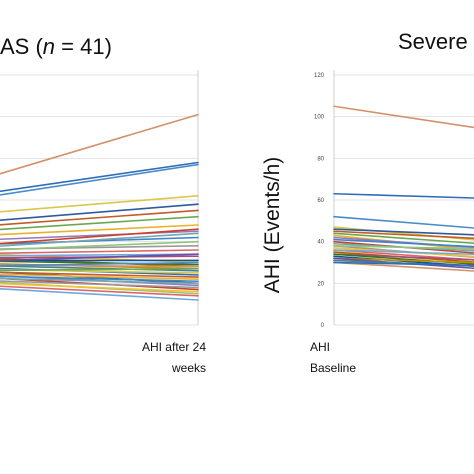 This screenshot has height=474, width=474. I want to click on y-tick-label: 20, so click(320, 284).